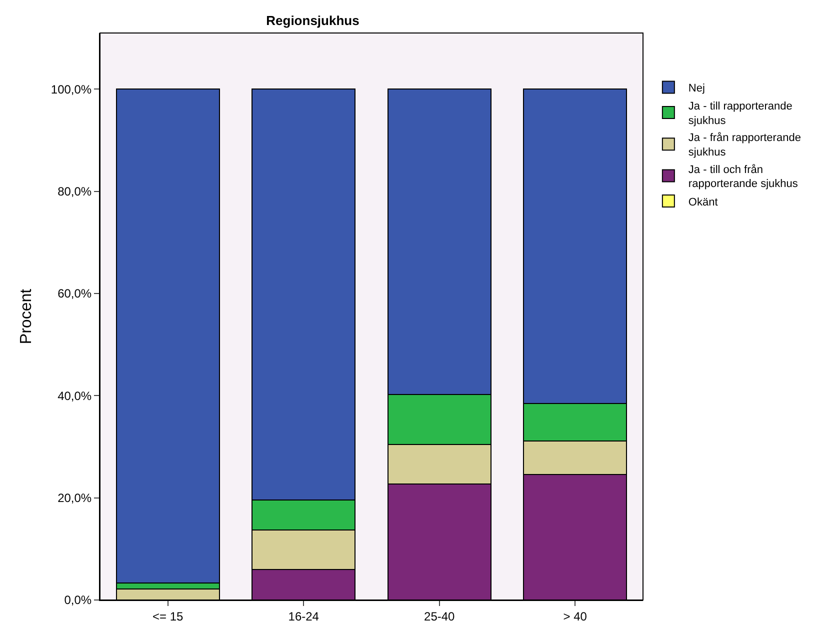 The height and width of the screenshot is (635, 823). I want to click on legend-label: Ja - till rapporterande sjukhus, so click(740, 113).